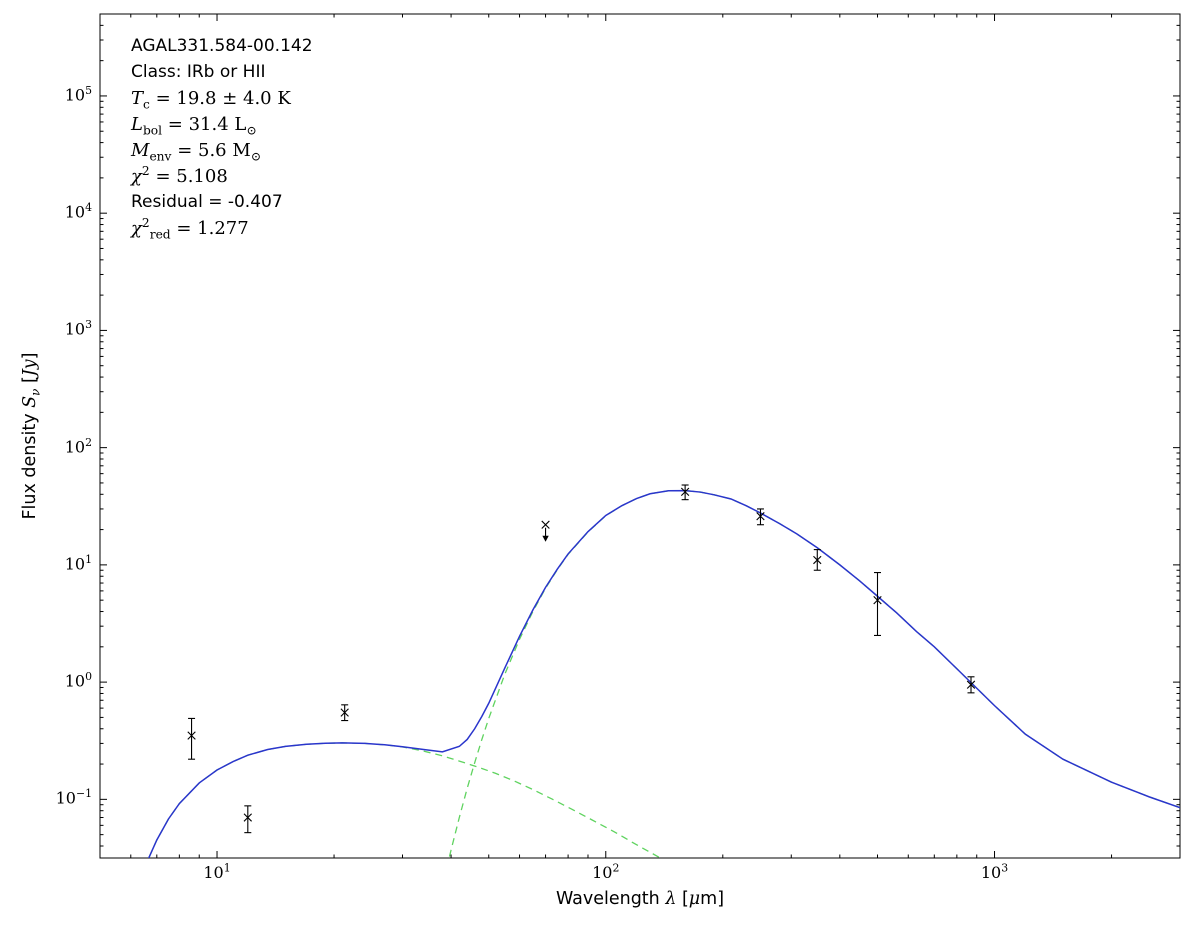 The image size is (1200, 933). Describe the element at coordinates (78, 680) in the screenshot. I see `y-tick-label: 10⁰` at that location.